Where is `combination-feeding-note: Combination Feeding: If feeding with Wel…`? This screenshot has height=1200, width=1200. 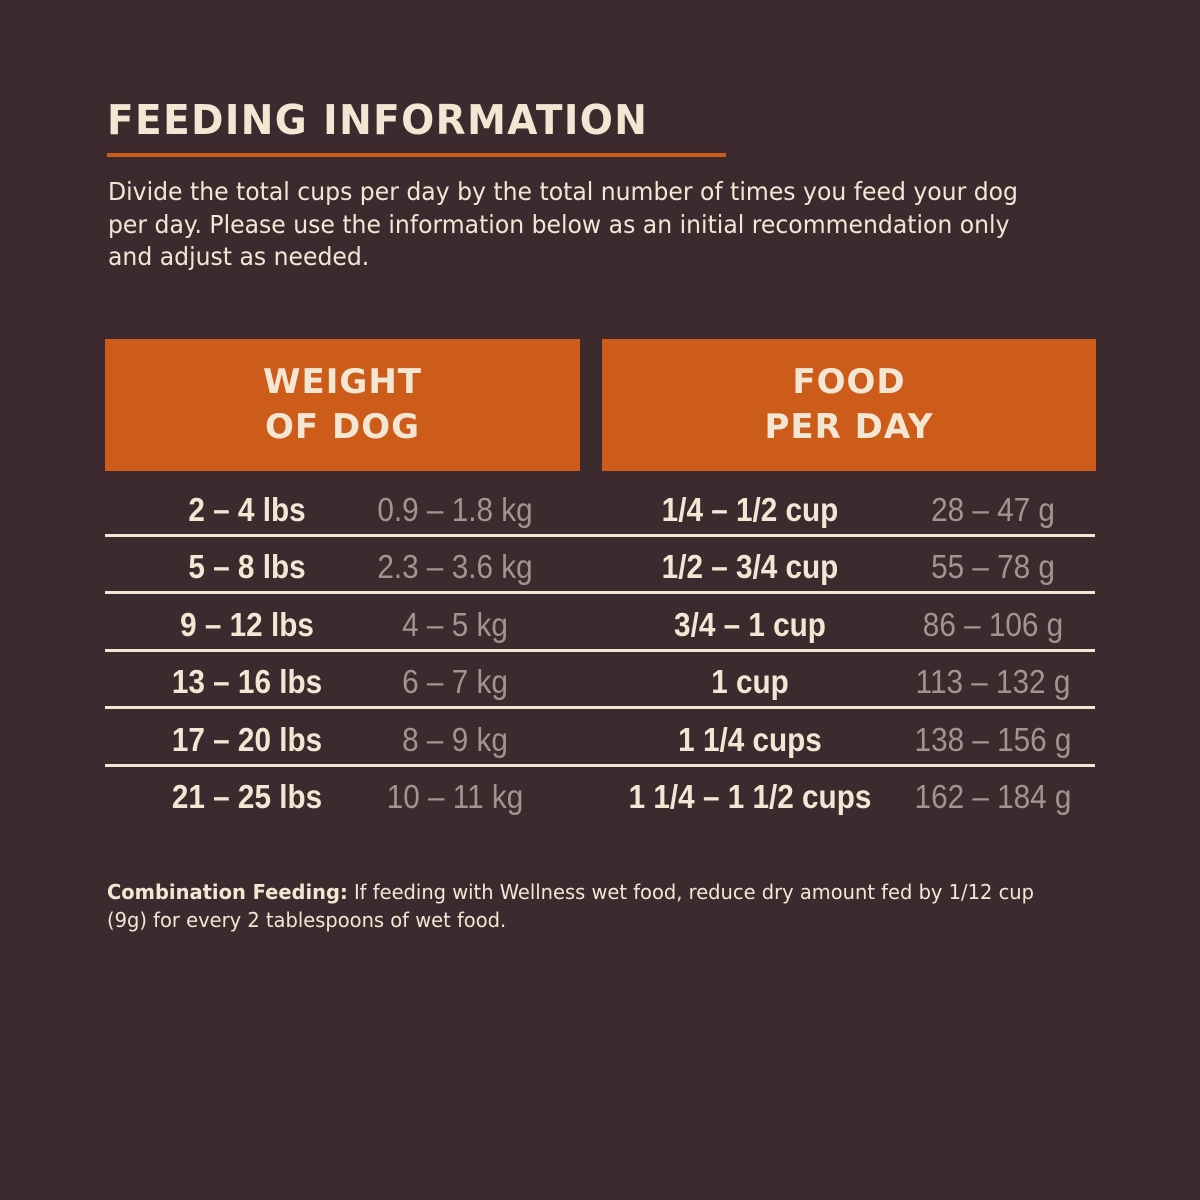
combination-feeding-note: Combination Feeding: If feeding with Wel… is located at coordinates (577, 906).